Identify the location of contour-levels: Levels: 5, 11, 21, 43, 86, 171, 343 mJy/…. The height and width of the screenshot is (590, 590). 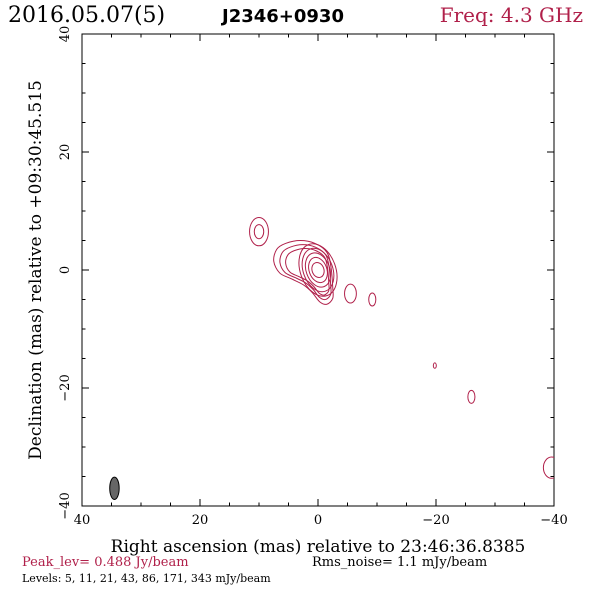
(146, 578).